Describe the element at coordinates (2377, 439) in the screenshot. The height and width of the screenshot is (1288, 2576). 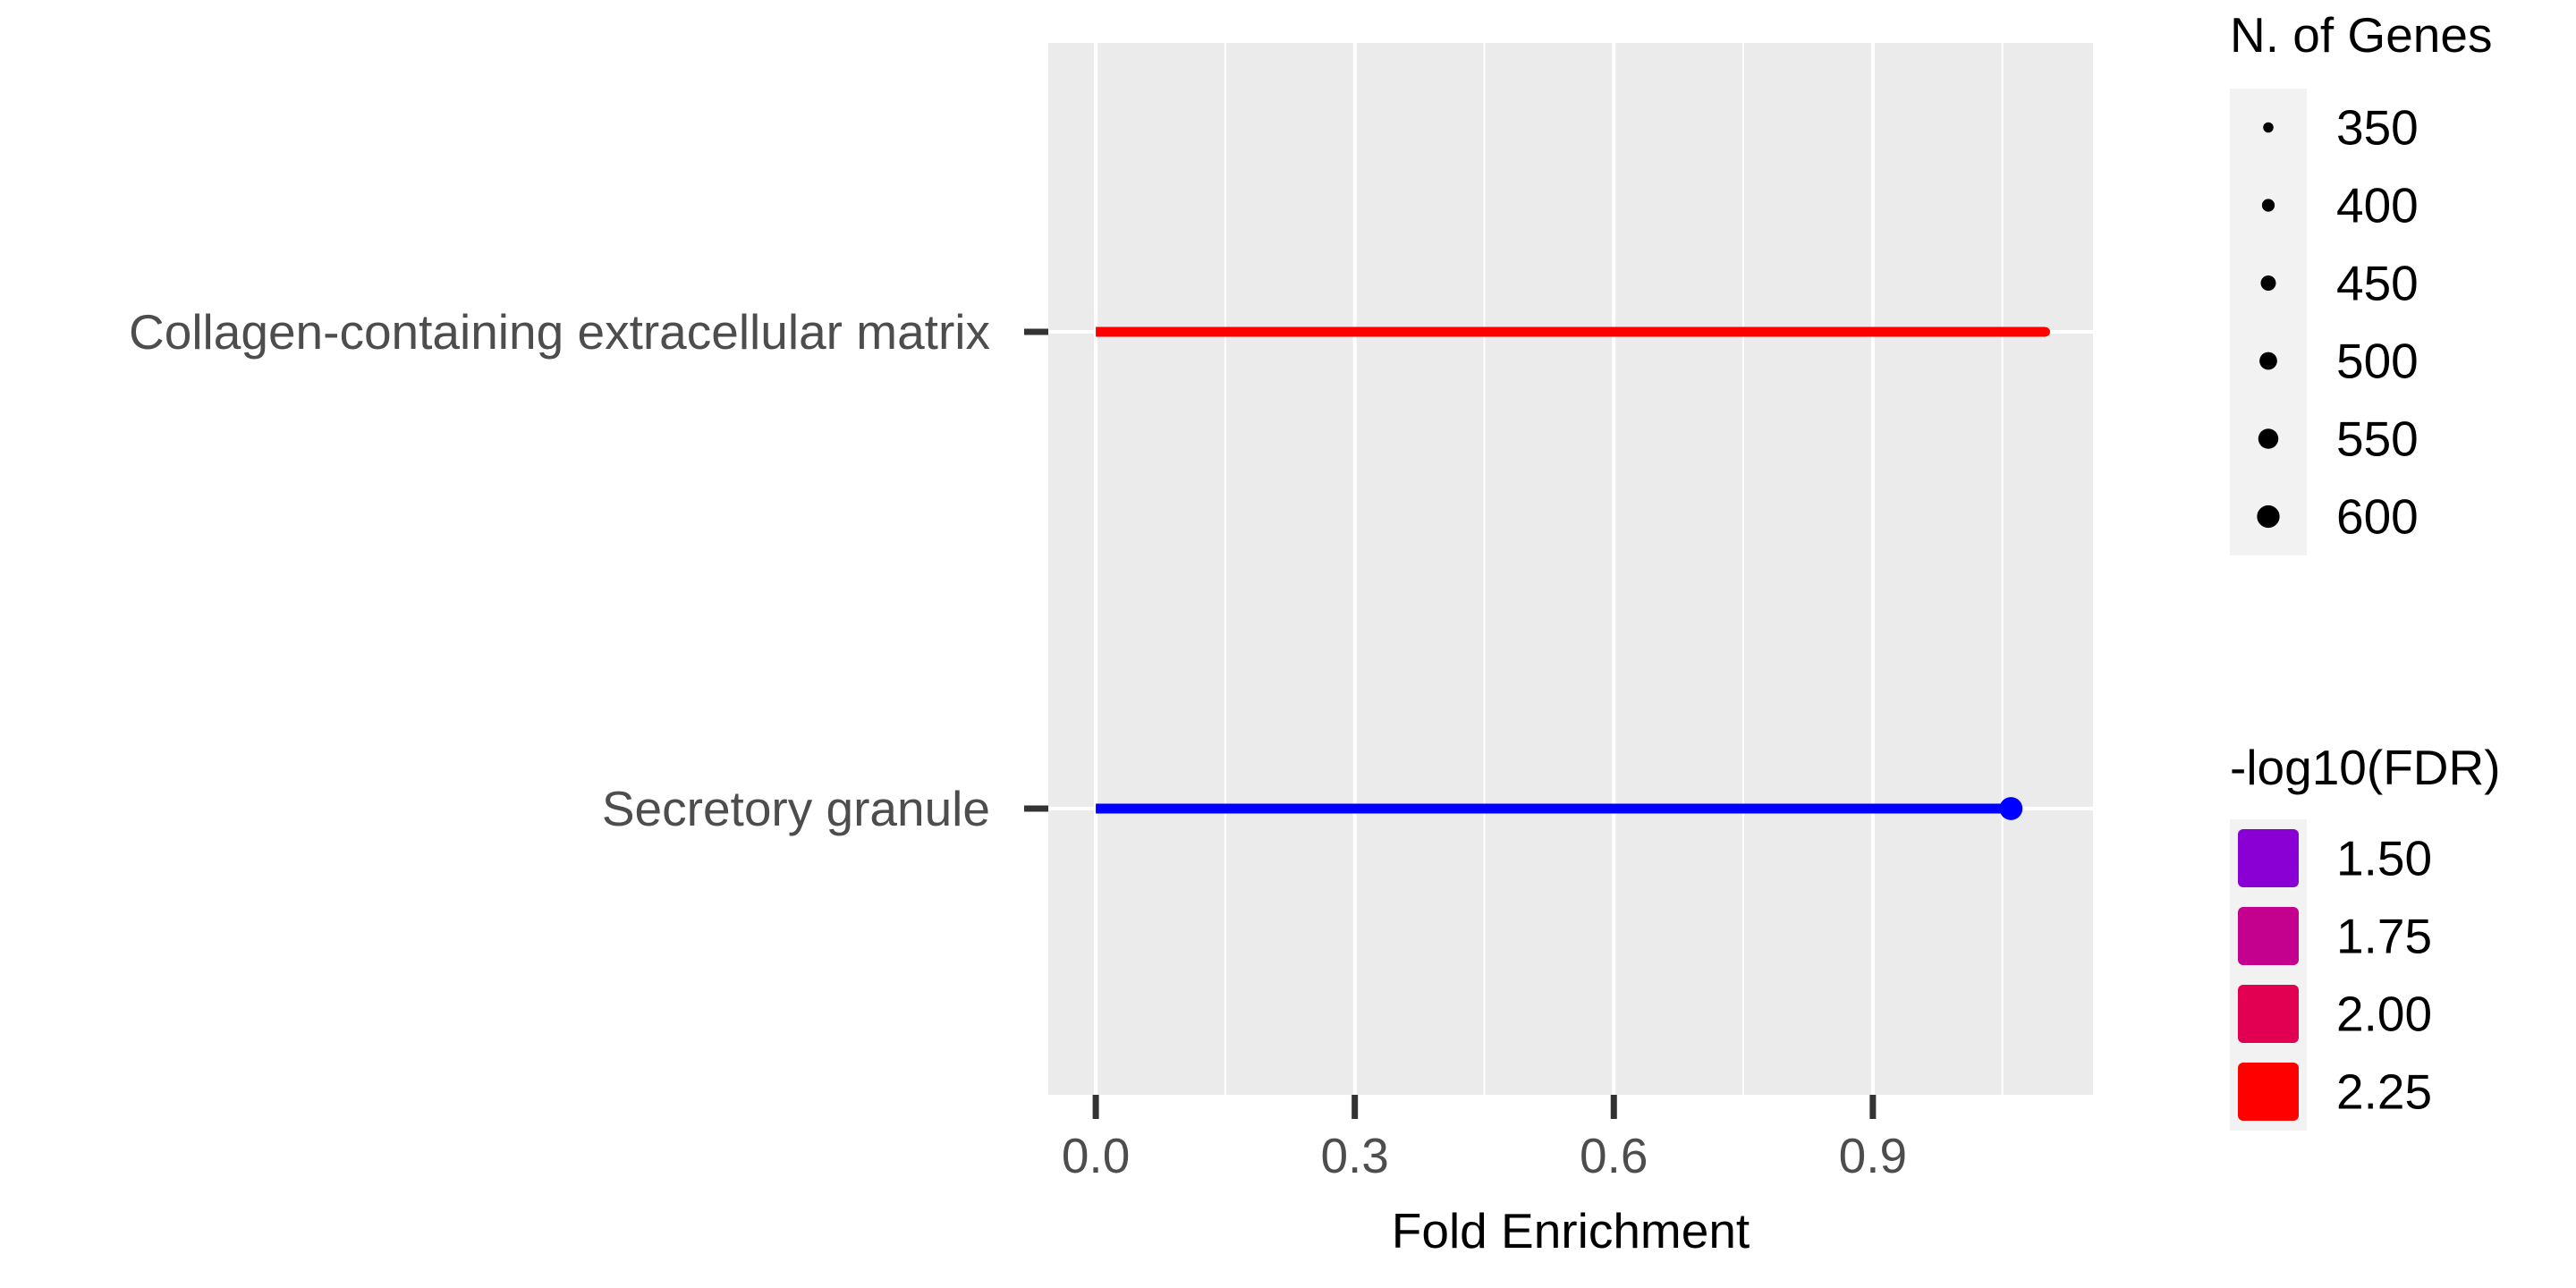
I see `size-legend-label: 550` at that location.